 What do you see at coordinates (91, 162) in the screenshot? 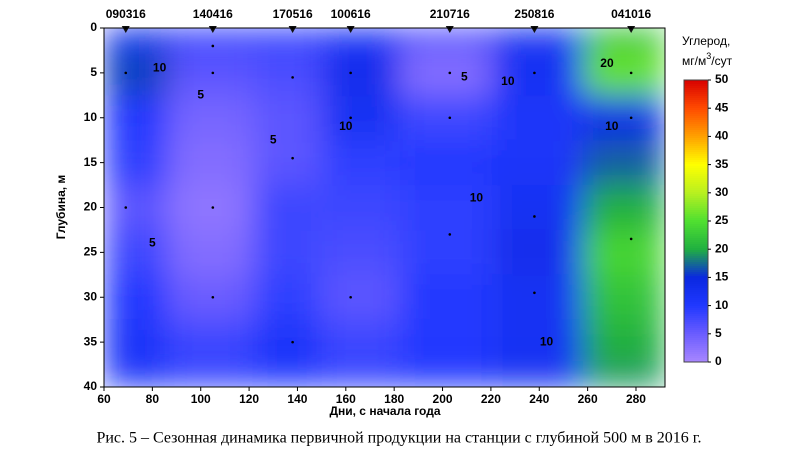
I see `y-tick-label: 15` at bounding box center [91, 162].